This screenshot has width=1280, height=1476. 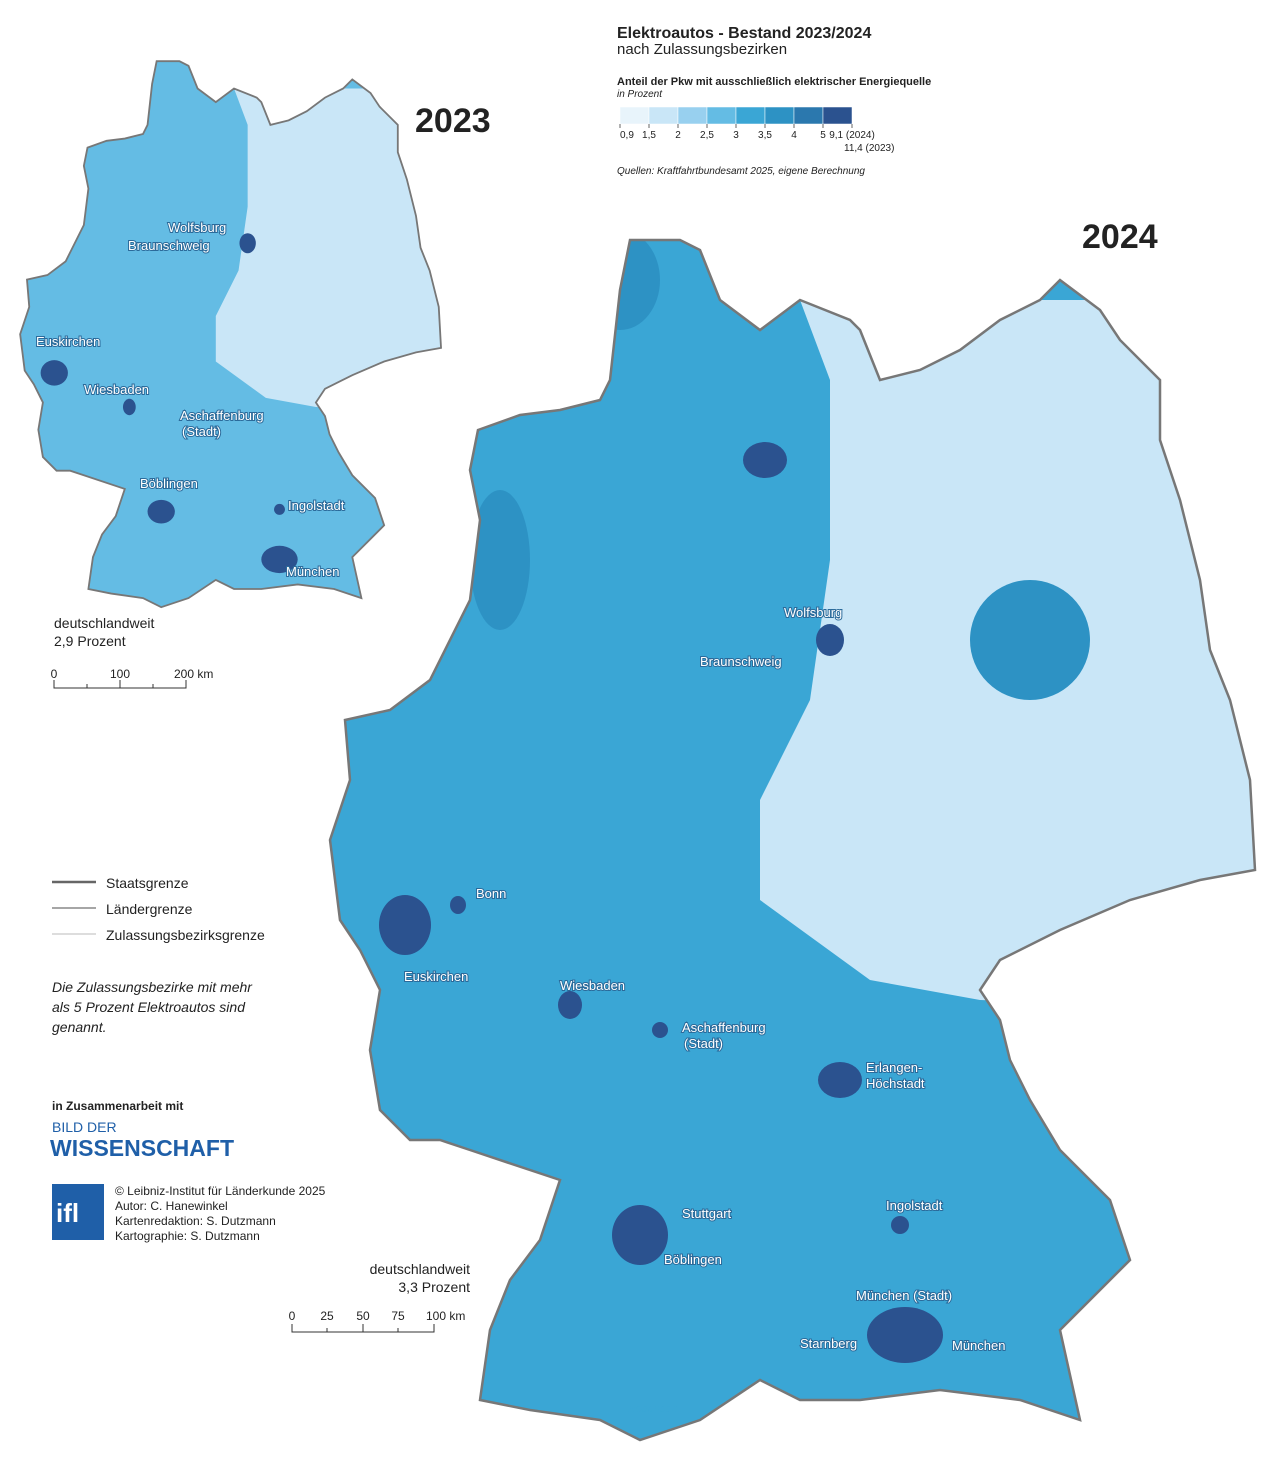 I want to click on lake-label: Bodensee, so click(x=653, y=1409).